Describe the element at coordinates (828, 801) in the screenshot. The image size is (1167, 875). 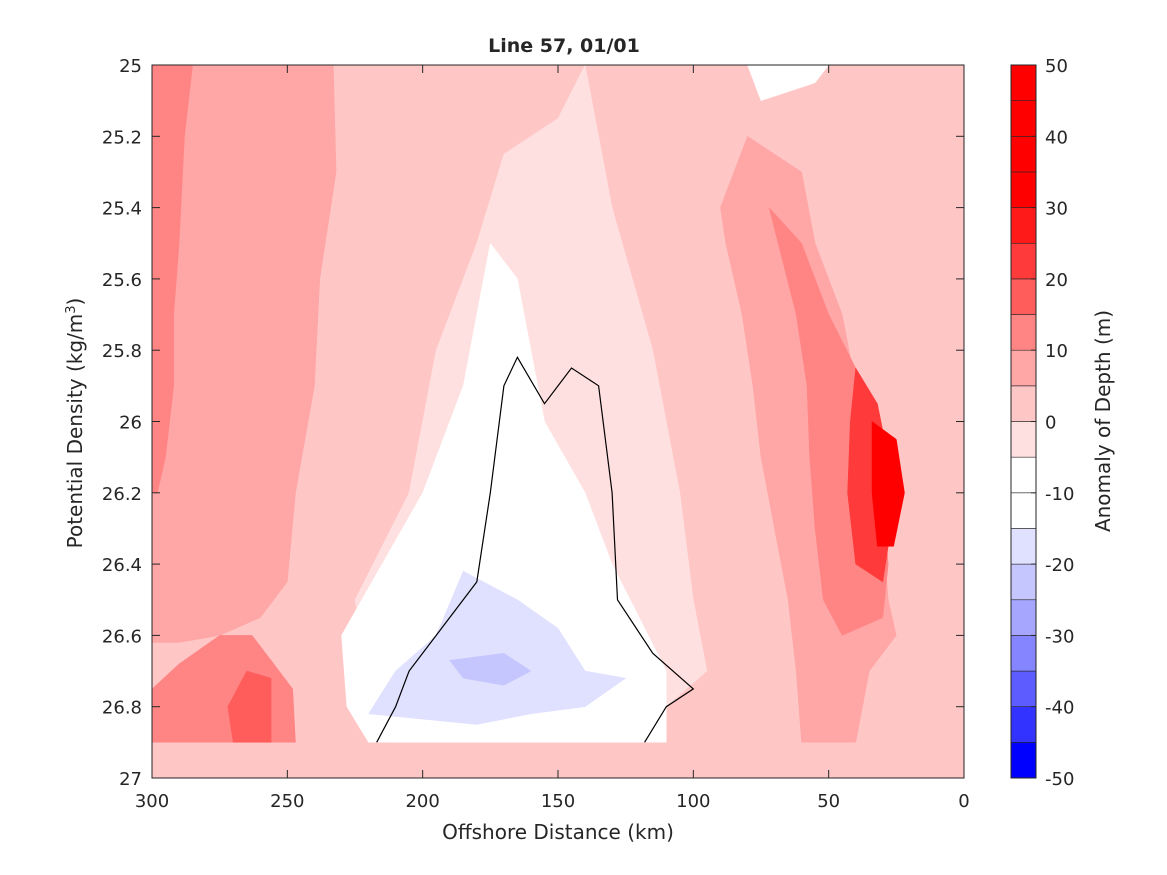
I see `x-tick-label: 50` at that location.